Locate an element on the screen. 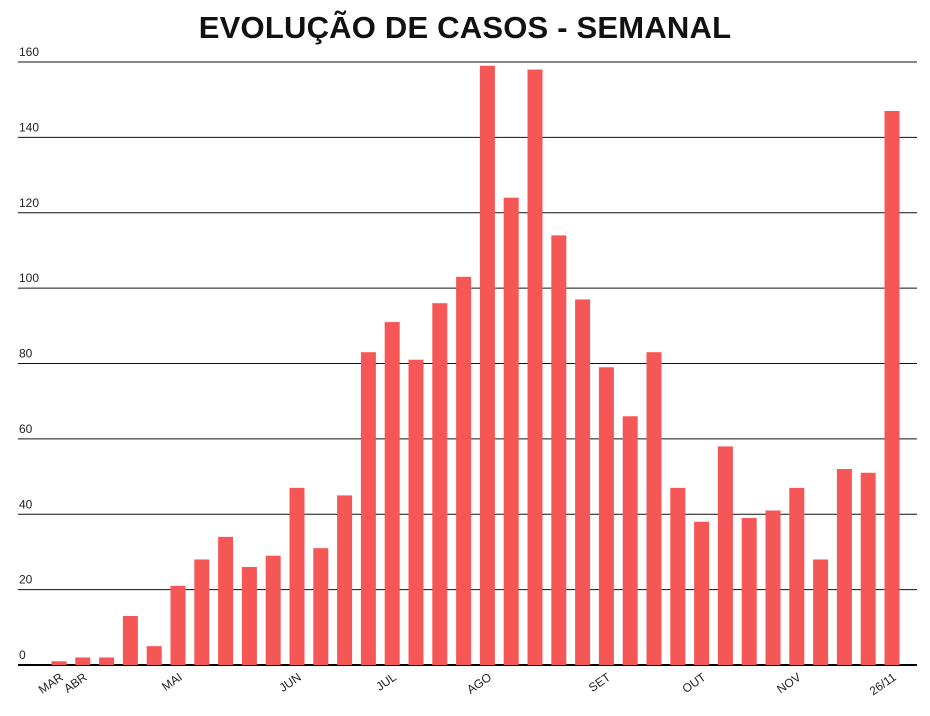 Image resolution: width=930 pixels, height=716 pixels. y-tick-label: 60 is located at coordinates (26, 429).